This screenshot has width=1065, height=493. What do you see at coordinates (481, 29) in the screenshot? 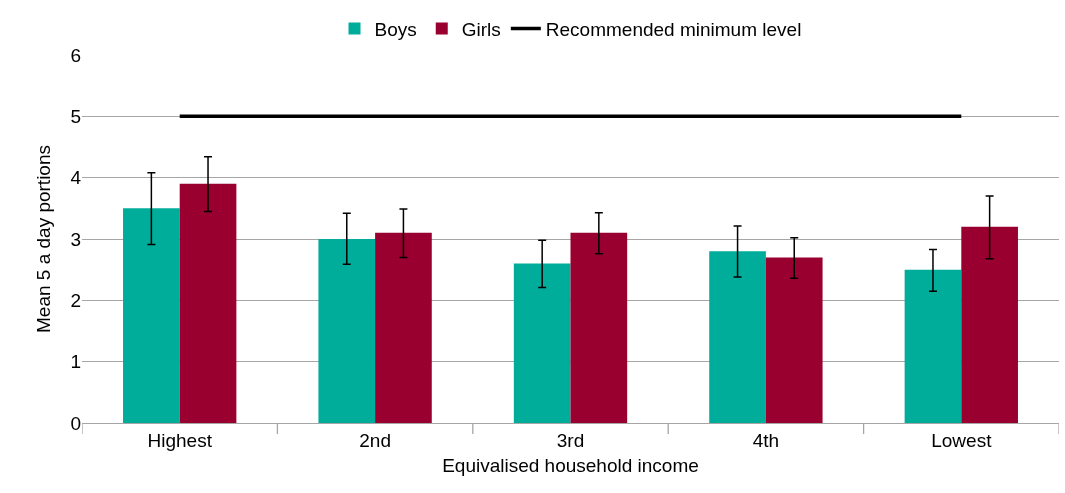
I see `legend-label: Girls` at bounding box center [481, 29].